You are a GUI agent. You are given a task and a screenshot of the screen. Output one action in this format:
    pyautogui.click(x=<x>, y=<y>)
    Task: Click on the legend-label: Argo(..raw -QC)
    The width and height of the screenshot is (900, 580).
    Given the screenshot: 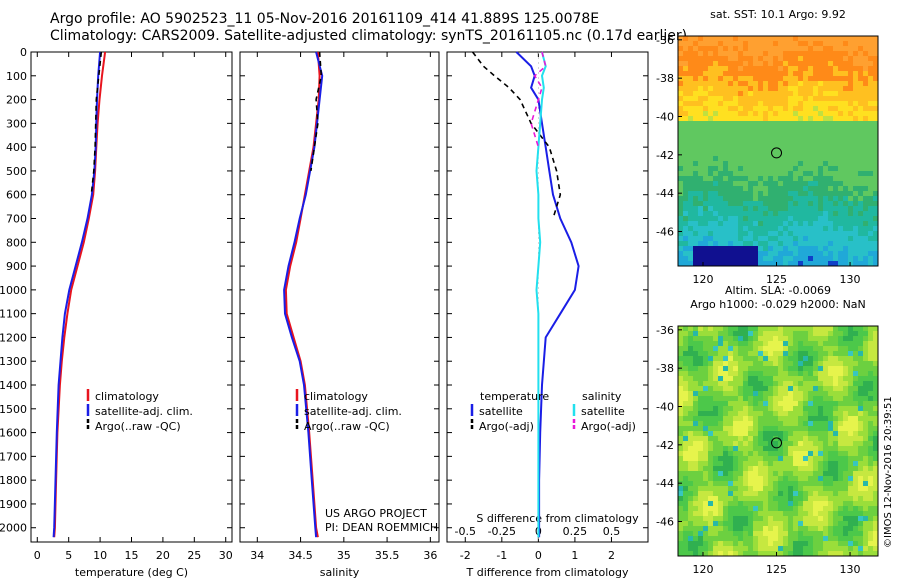 What is the action you would take?
    pyautogui.click(x=347, y=426)
    